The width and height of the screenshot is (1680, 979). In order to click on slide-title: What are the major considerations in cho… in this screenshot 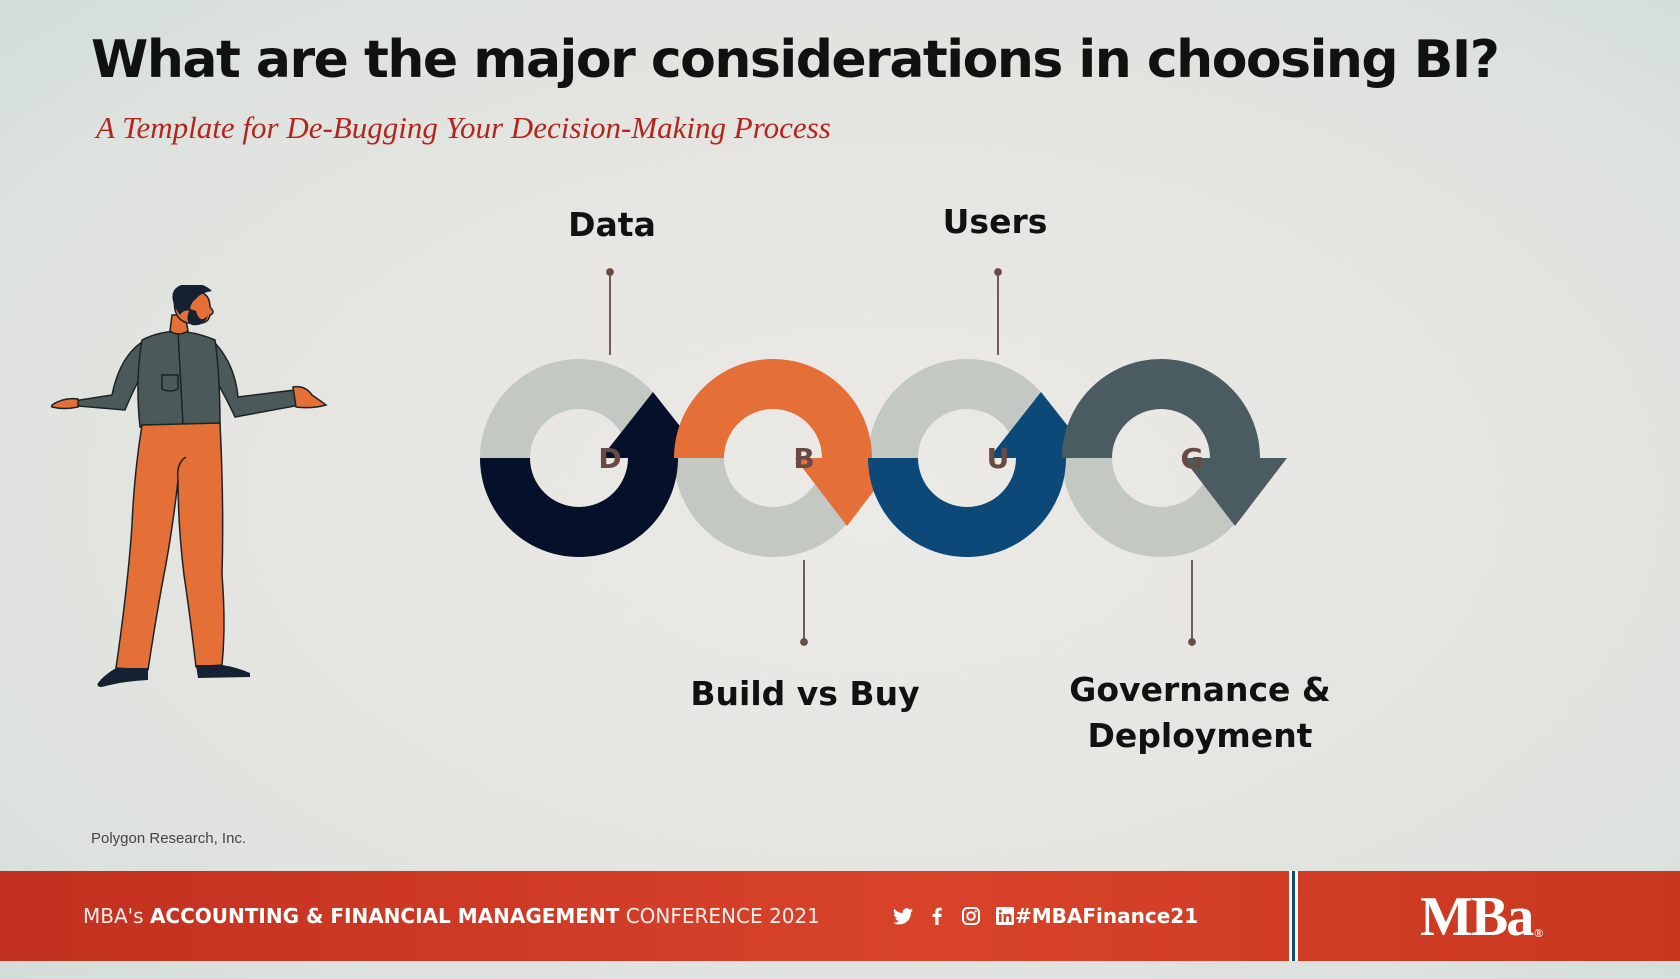, I will do `click(795, 60)`.